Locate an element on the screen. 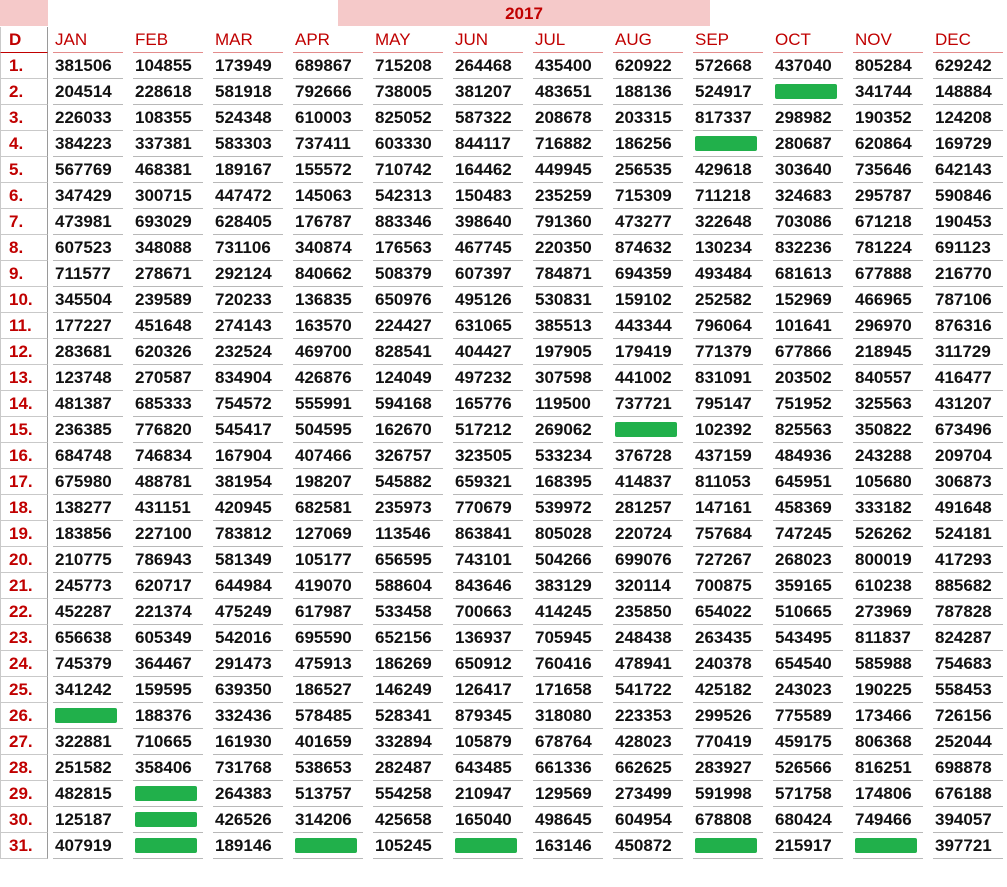 The image size is (1007, 887). result-value: 188376 is located at coordinates (167, 716).